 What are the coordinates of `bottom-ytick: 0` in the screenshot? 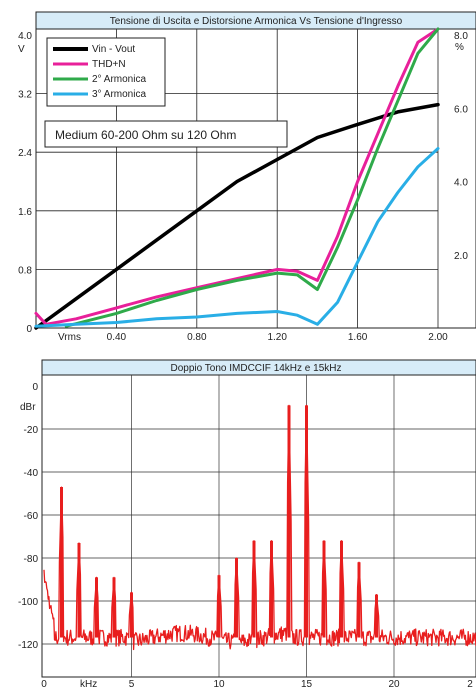 It's located at (35, 387).